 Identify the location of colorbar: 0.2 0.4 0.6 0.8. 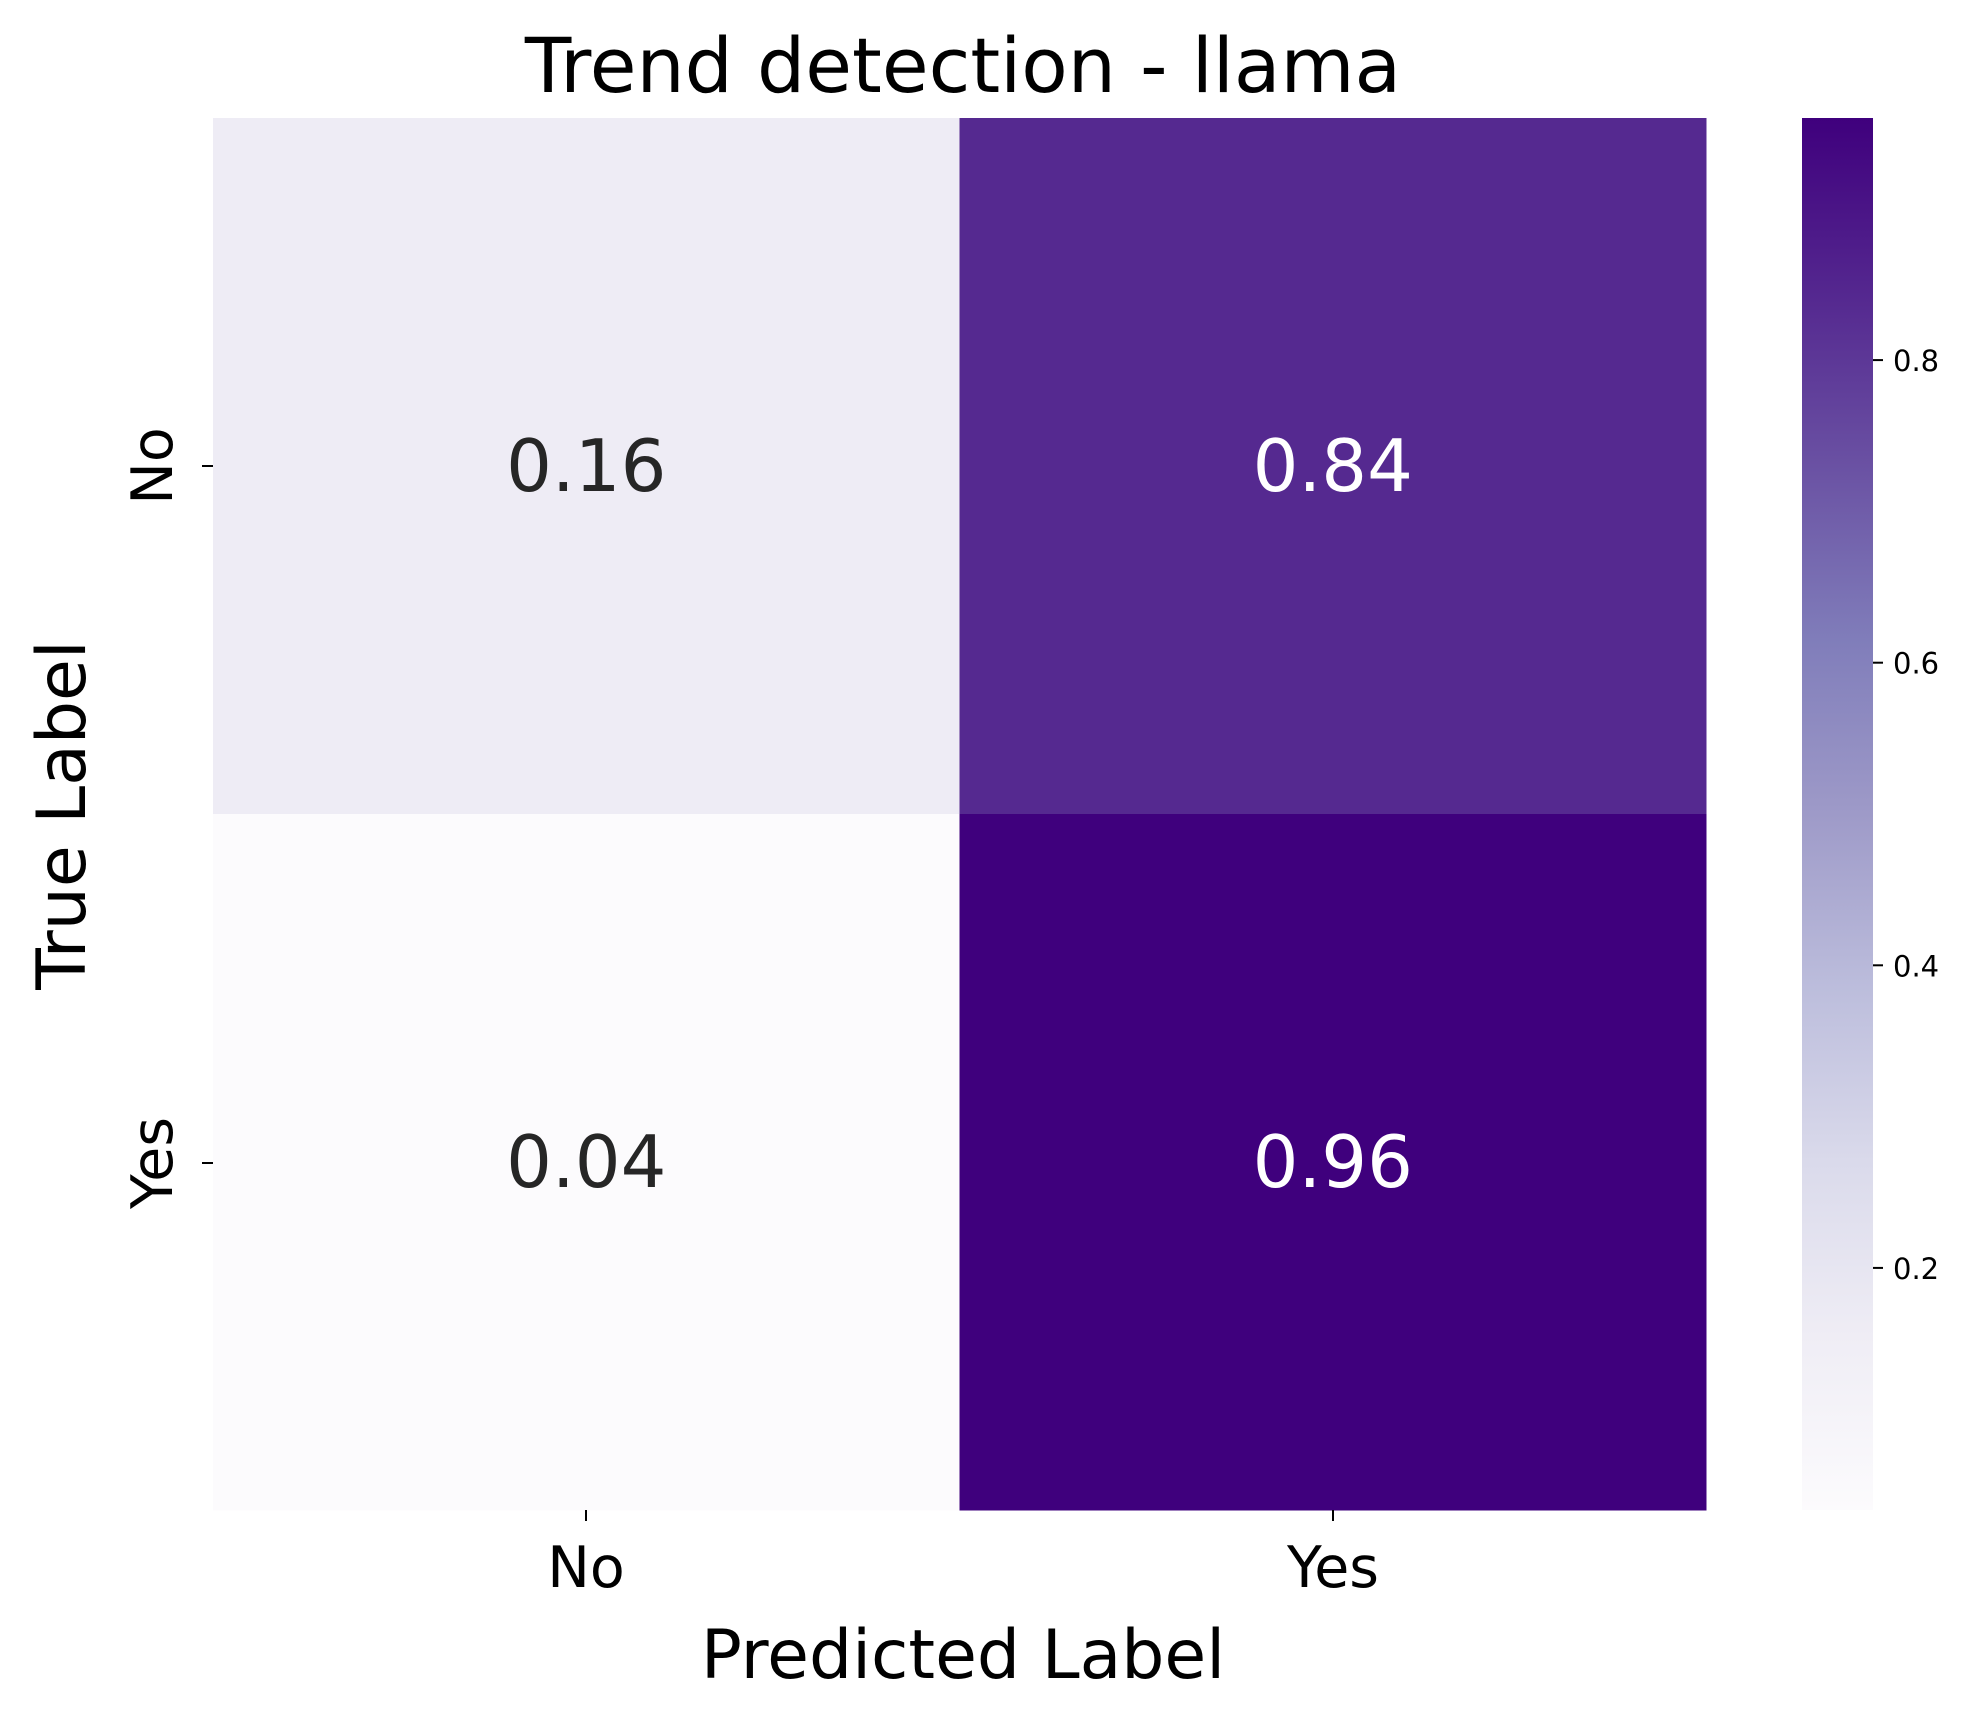
(1870, 814).